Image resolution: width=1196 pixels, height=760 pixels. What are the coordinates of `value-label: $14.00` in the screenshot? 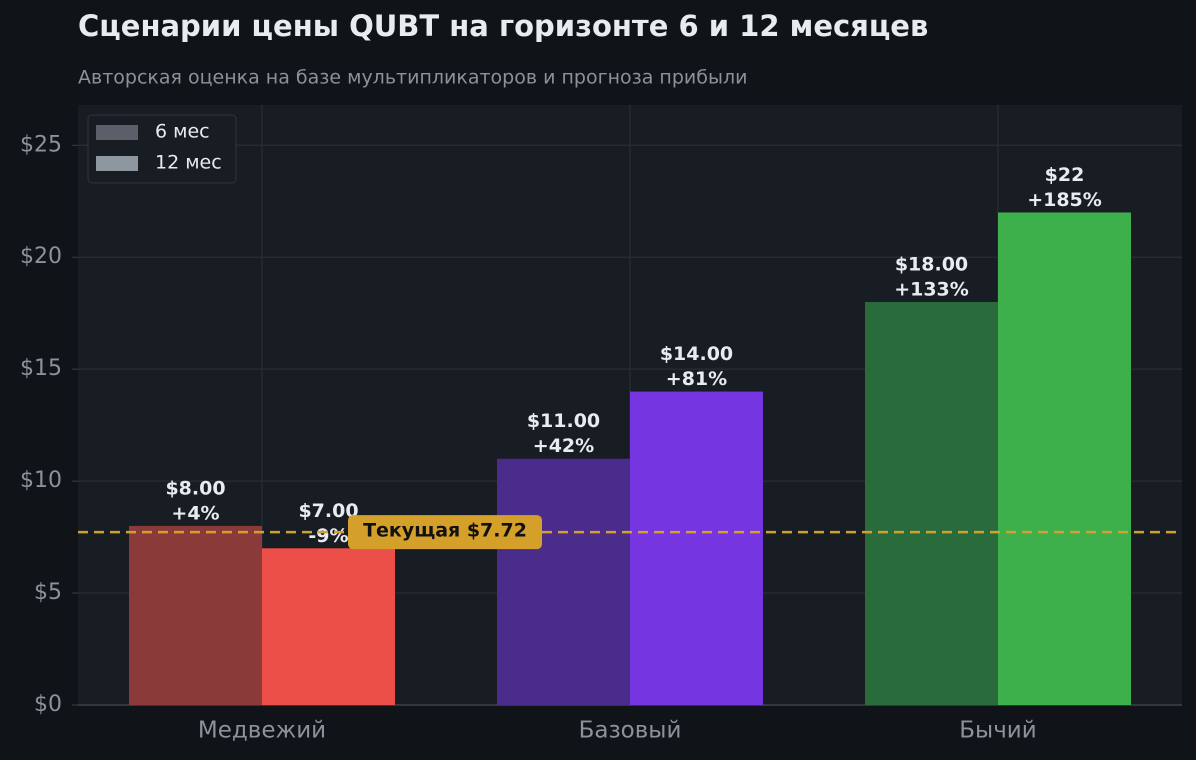 It's located at (696, 354).